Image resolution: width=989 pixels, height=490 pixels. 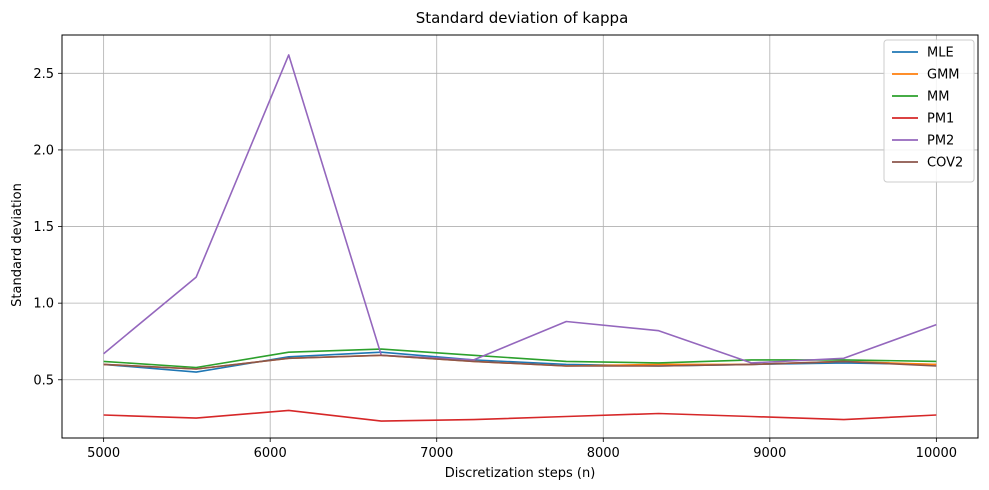 I want to click on x-tick-label: 7000, so click(x=436, y=453).